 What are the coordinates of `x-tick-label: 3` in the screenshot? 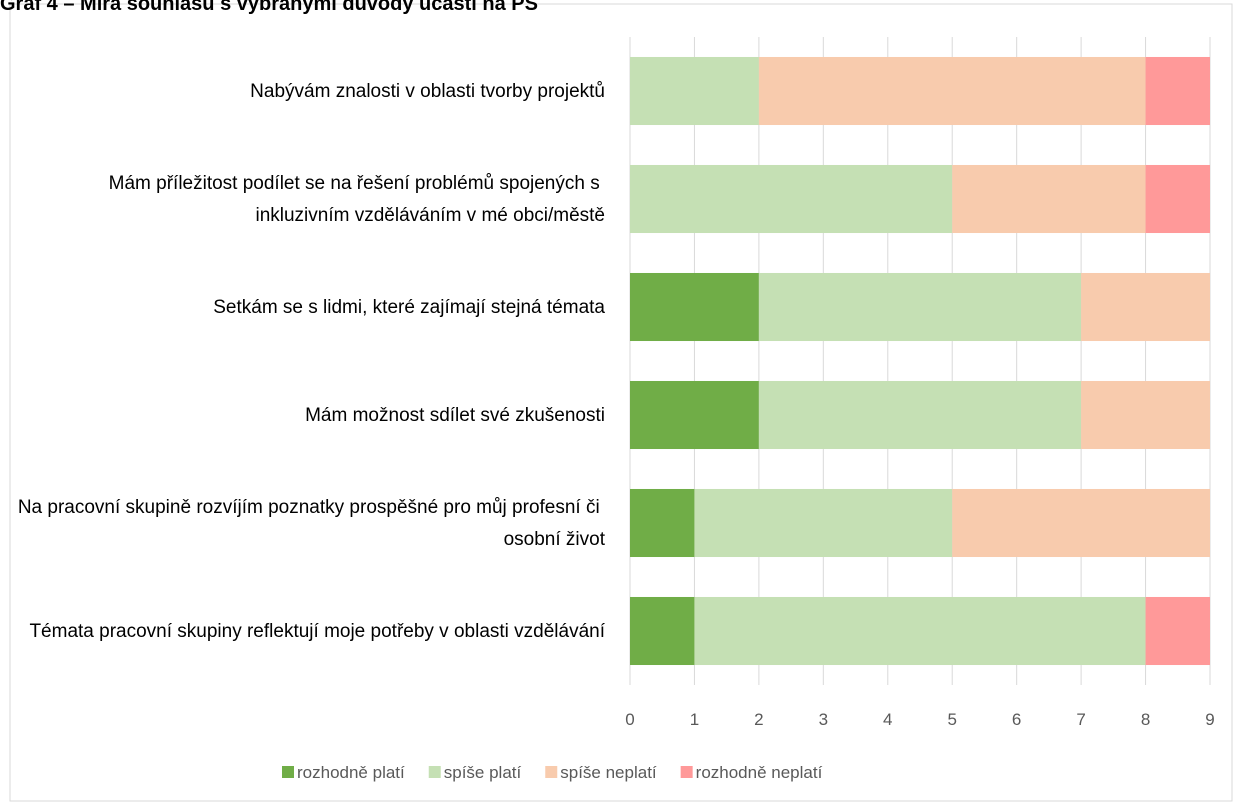 It's located at (823, 719).